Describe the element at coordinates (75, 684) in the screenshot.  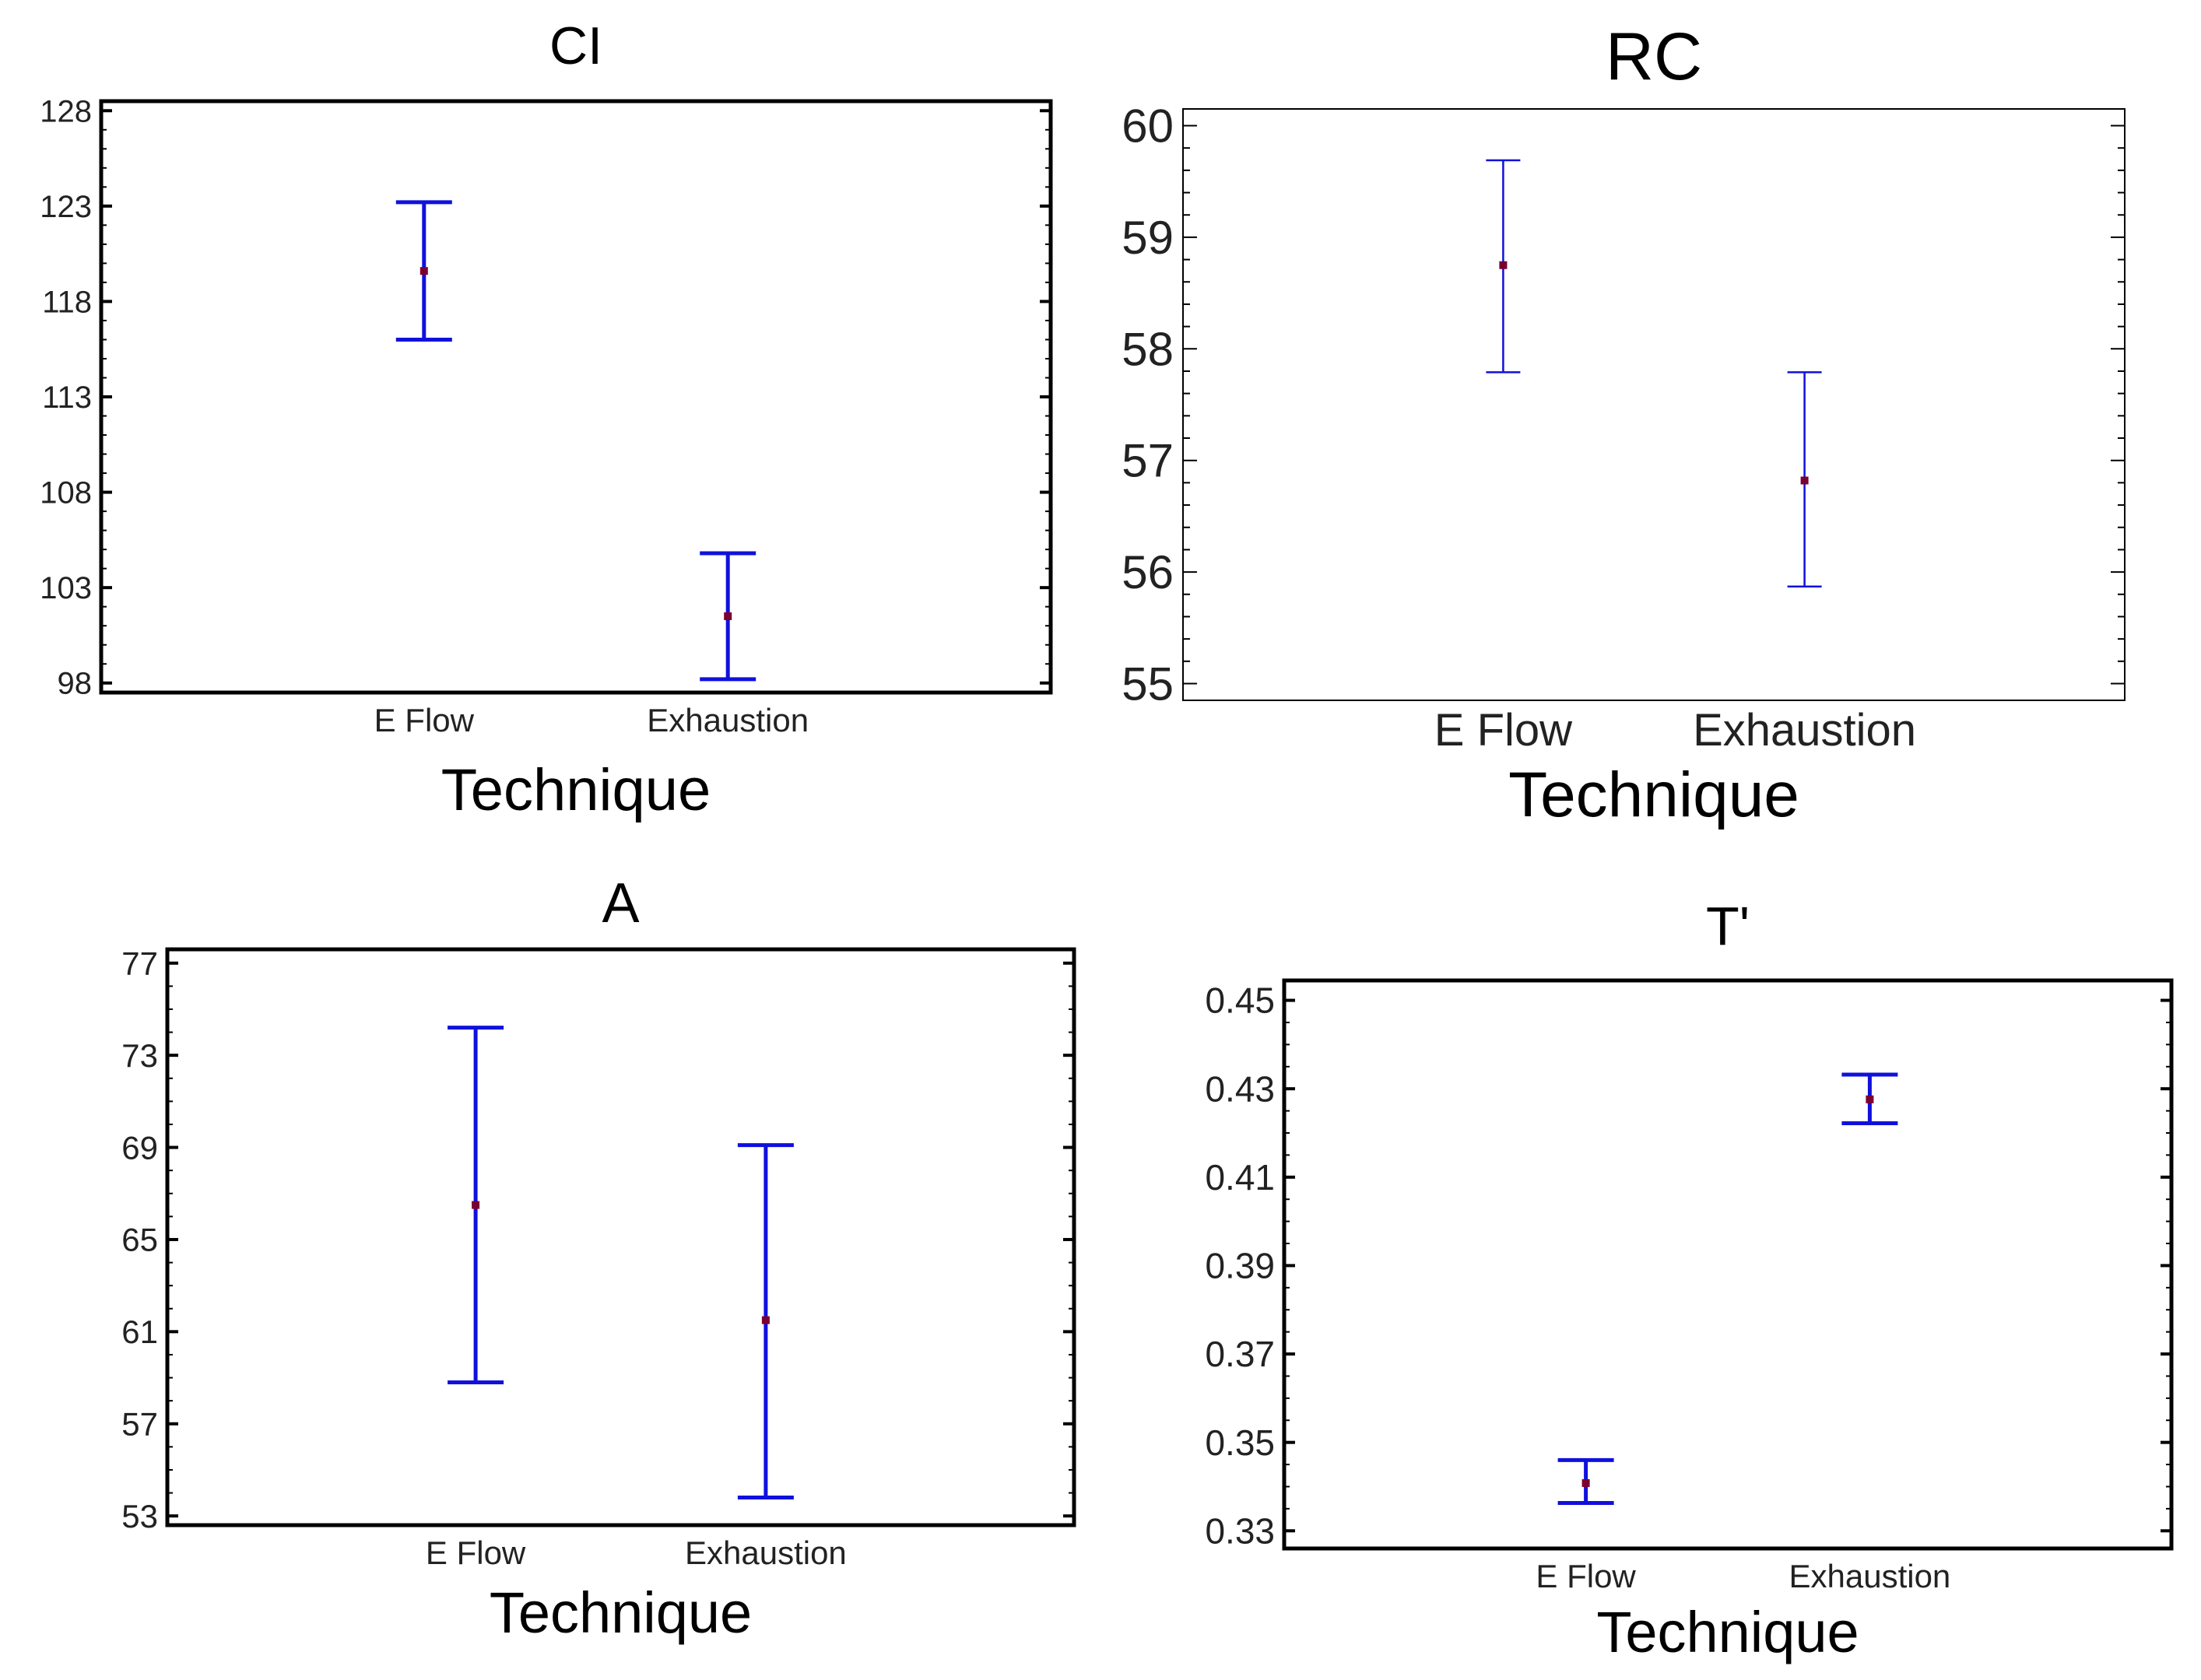
I see `y-tick-label: 98` at that location.